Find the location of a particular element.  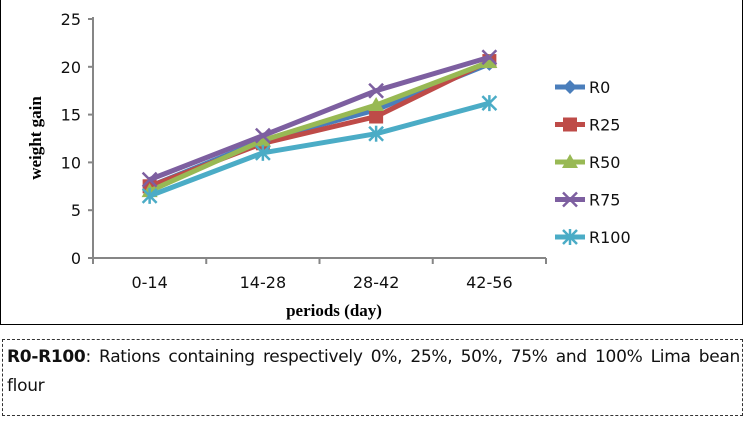

y-tick-label: 10 is located at coordinates (71, 162).